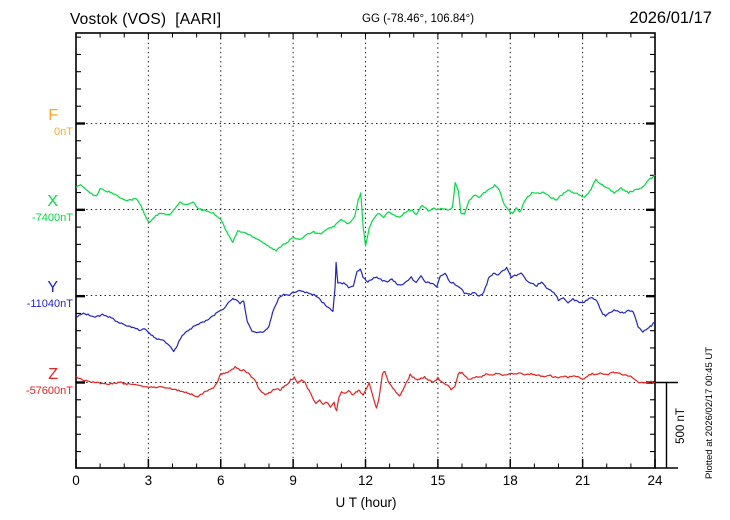 This screenshot has height=520, width=730. Describe the element at coordinates (146, 19) in the screenshot. I see `station-title: Vostok (VOS) [AARI]` at that location.